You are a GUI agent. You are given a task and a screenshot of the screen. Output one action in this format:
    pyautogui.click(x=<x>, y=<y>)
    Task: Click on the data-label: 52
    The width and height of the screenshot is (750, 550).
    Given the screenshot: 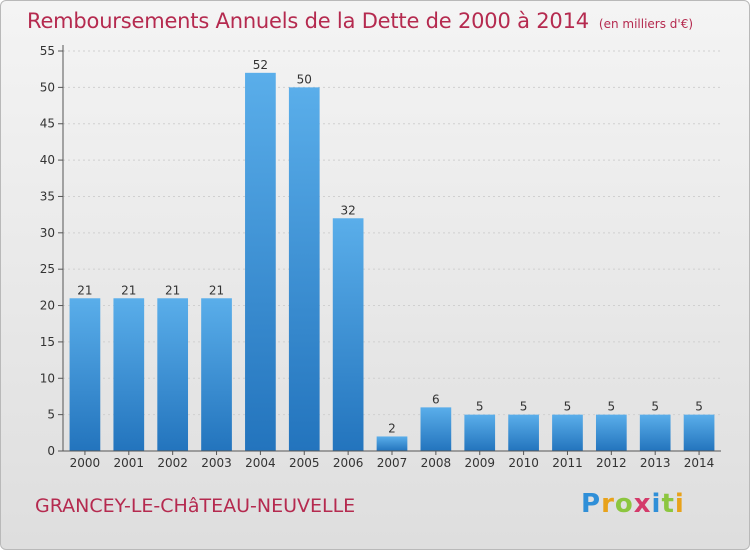 What is the action you would take?
    pyautogui.click(x=260, y=65)
    